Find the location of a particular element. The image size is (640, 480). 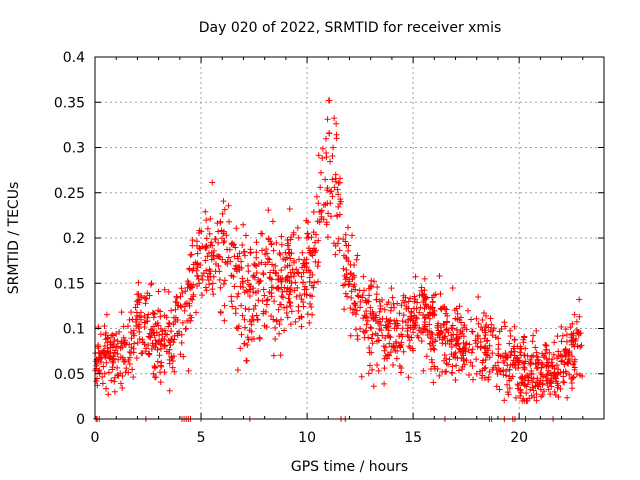

y-tick-label: 0.25 is located at coordinates (69, 194).